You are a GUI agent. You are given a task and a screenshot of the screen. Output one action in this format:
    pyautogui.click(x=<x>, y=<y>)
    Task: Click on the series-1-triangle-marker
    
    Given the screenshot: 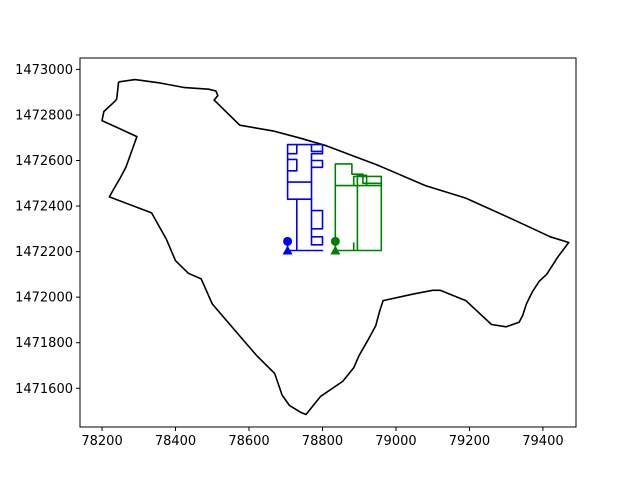 What is the action you would take?
    pyautogui.click(x=287, y=250)
    